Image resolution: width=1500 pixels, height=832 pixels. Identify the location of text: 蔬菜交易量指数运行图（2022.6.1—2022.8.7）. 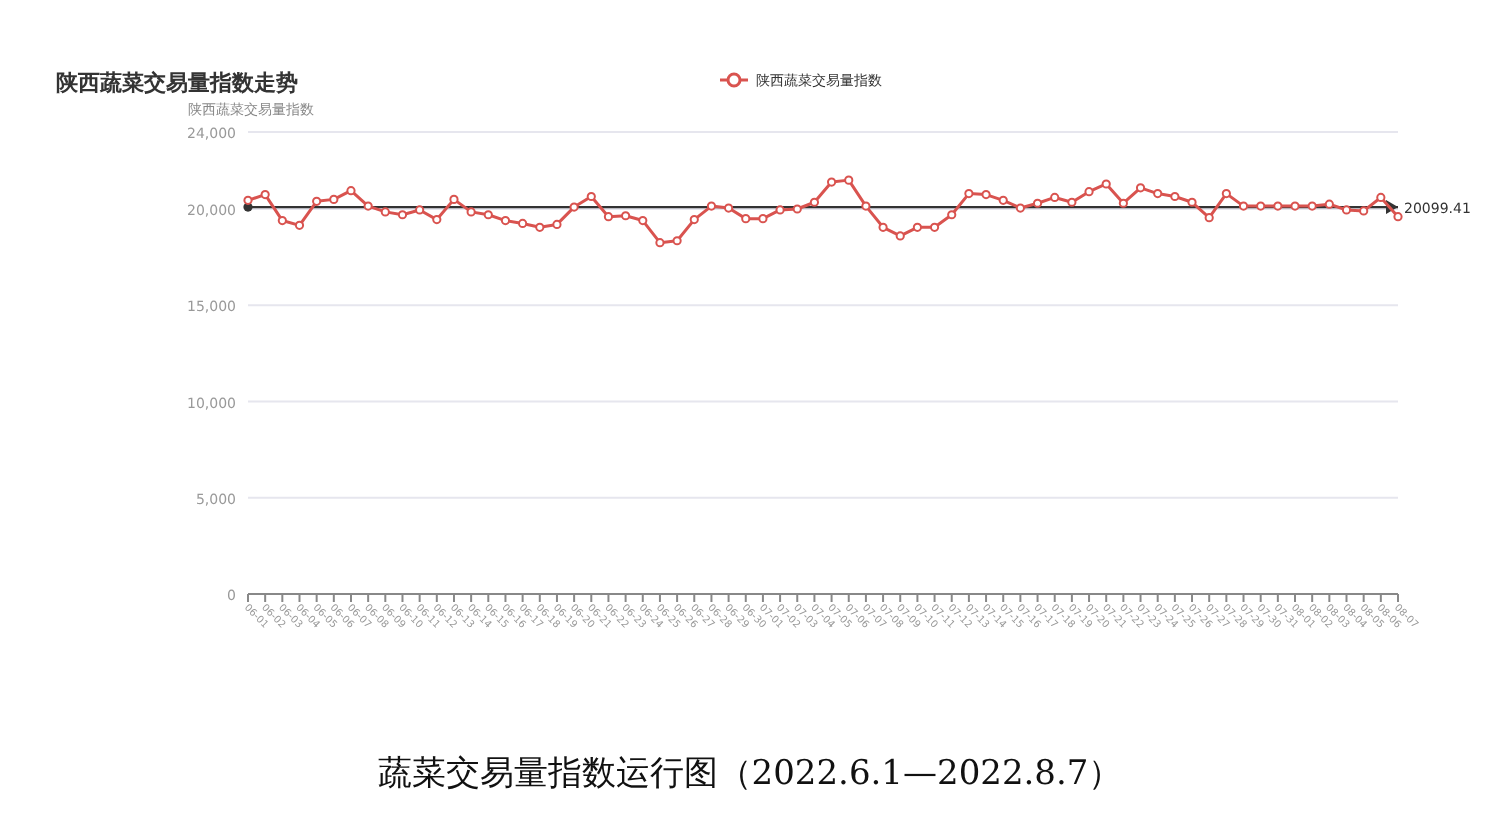
(750, 774).